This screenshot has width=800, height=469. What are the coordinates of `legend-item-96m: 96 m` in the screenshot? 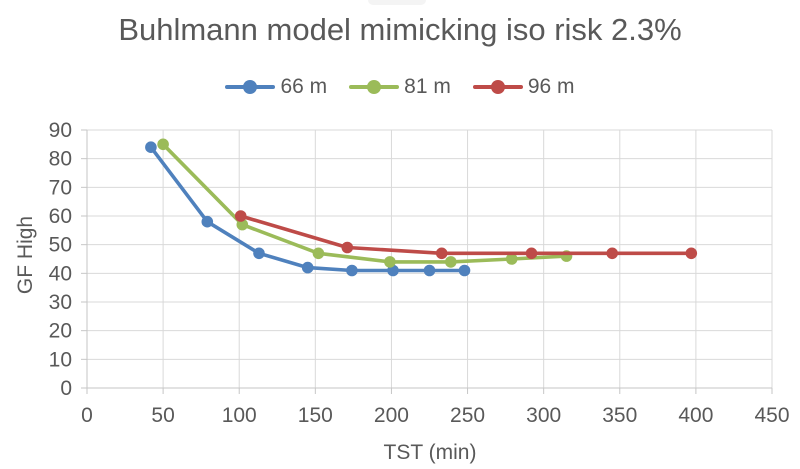 It's located at (523, 86).